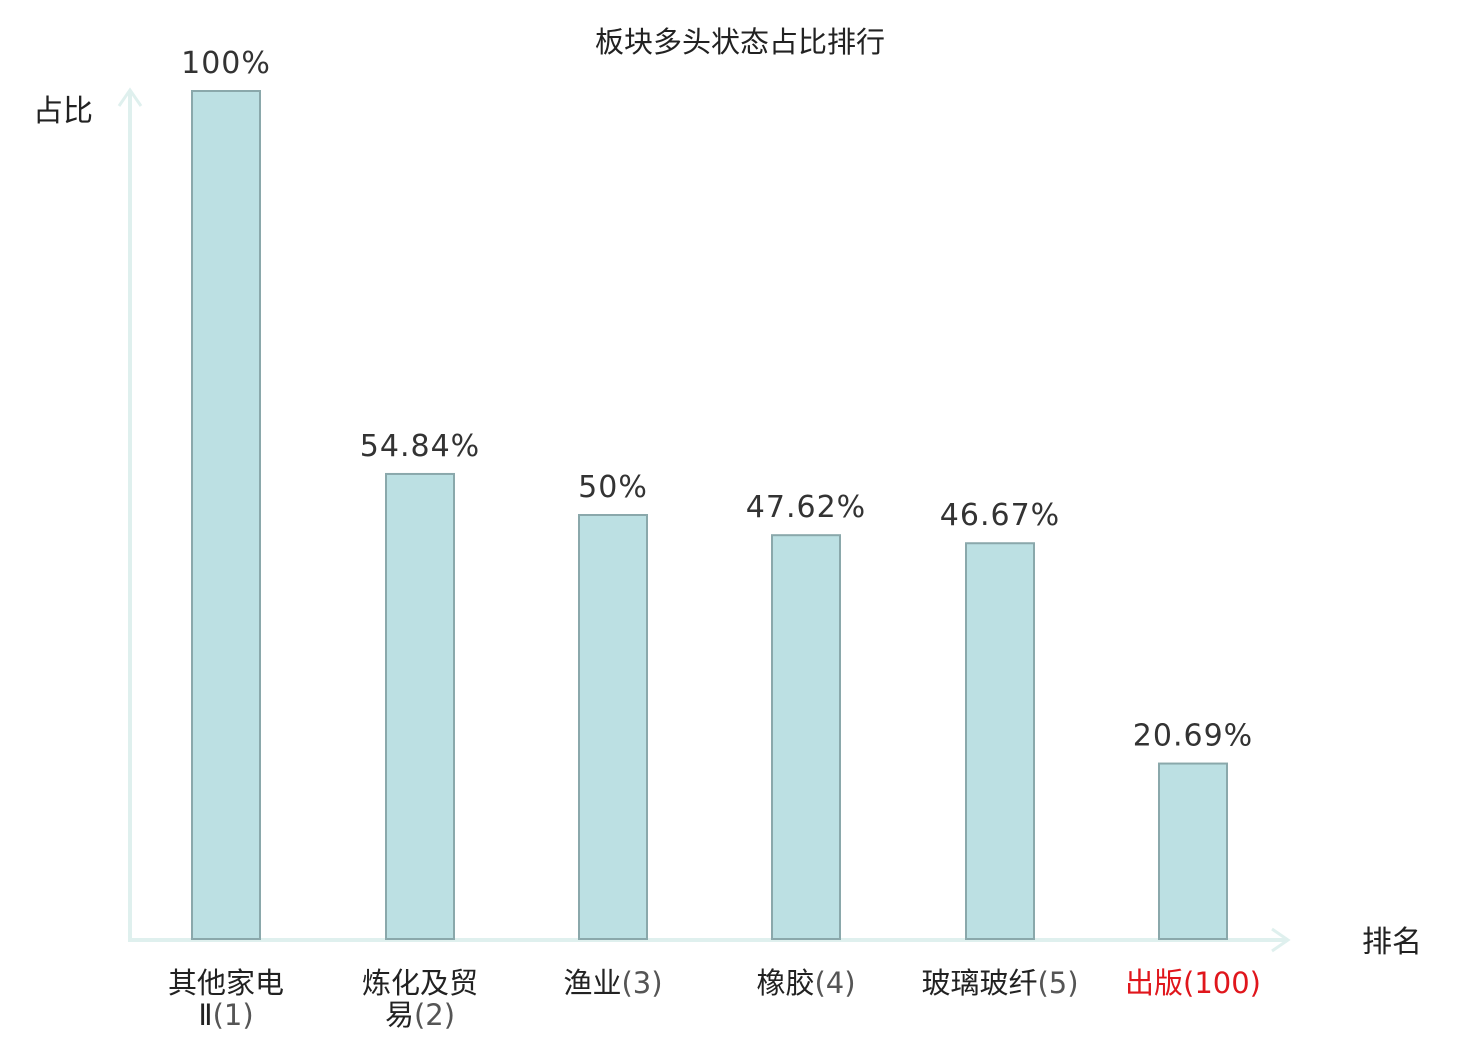 The height and width of the screenshot is (1040, 1480). What do you see at coordinates (420, 999) in the screenshot?
I see `category-label: 炼化及贸易(2)` at bounding box center [420, 999].